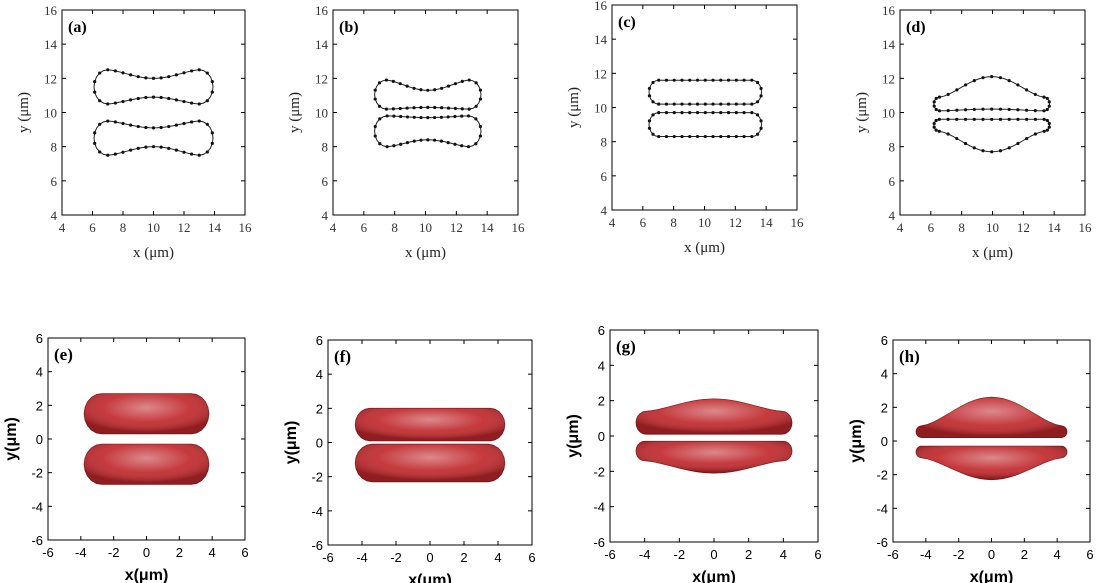 The image size is (1117, 583). Describe the element at coordinates (295, 112) in the screenshot. I see `y-axis-label: y (μm)` at that location.